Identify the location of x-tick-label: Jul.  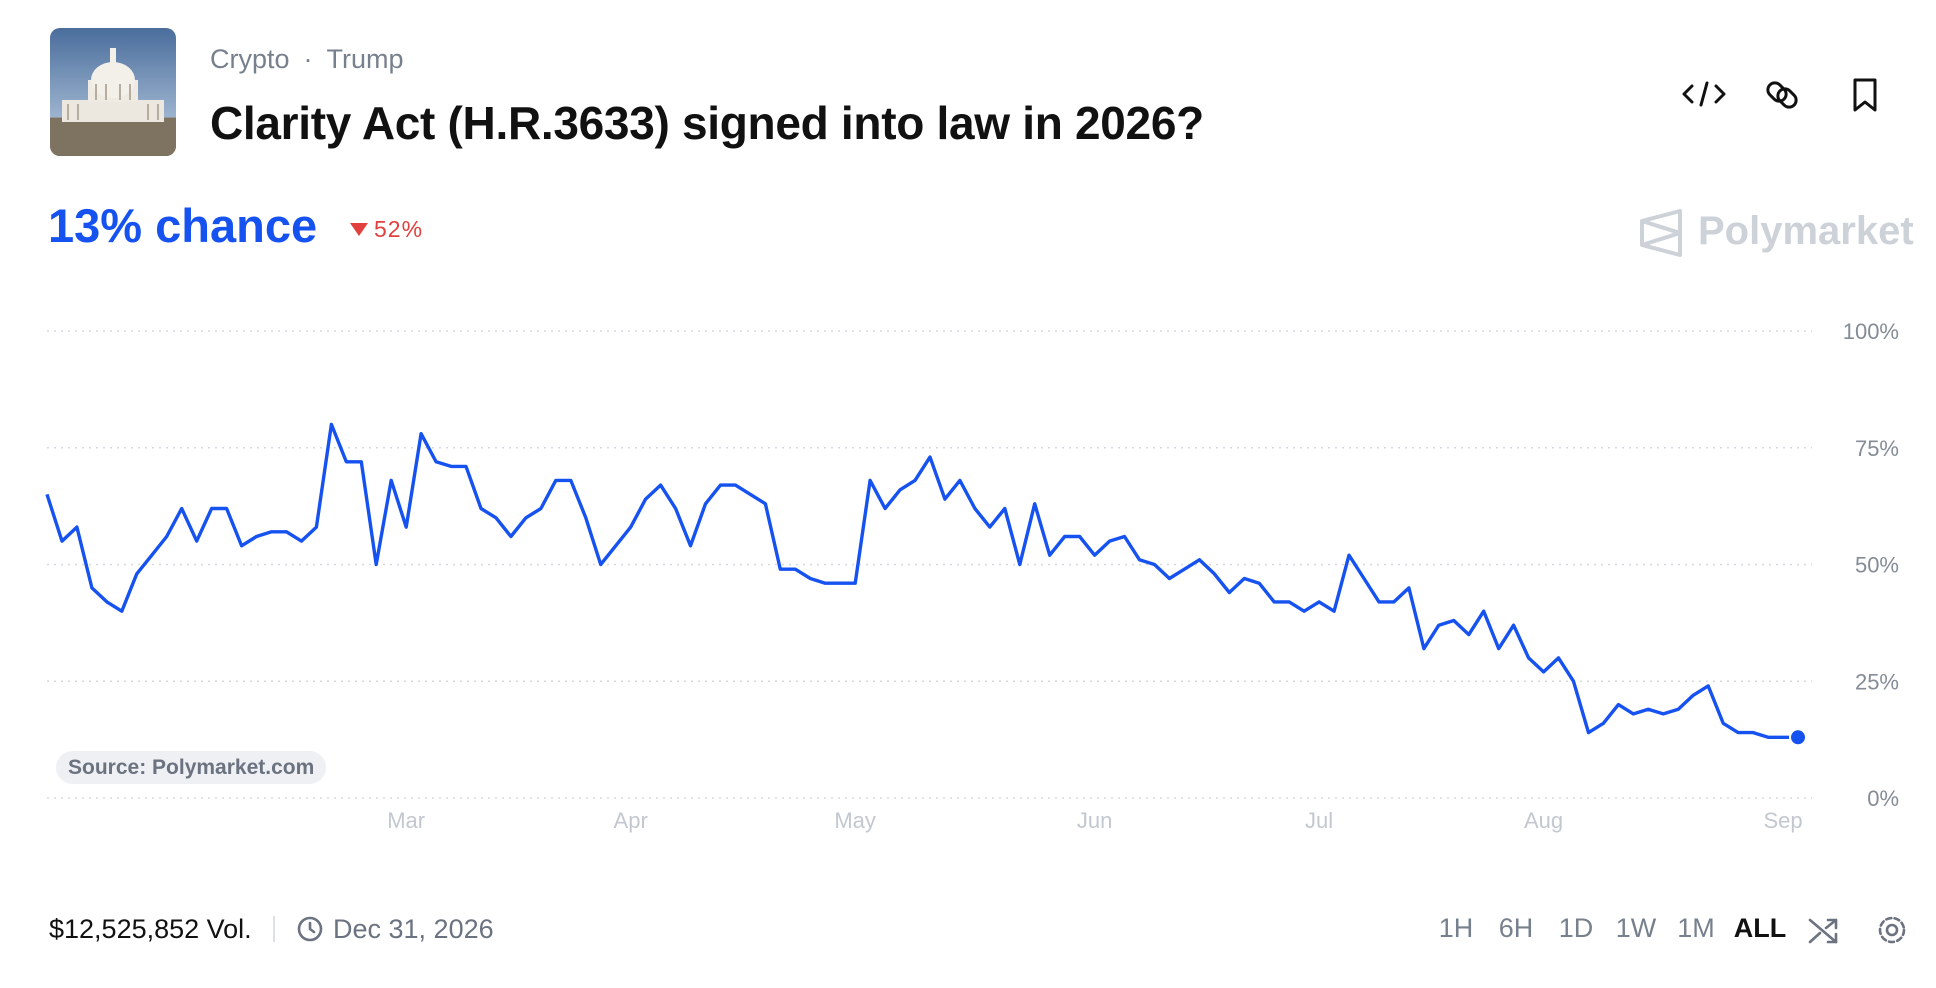
(1319, 820).